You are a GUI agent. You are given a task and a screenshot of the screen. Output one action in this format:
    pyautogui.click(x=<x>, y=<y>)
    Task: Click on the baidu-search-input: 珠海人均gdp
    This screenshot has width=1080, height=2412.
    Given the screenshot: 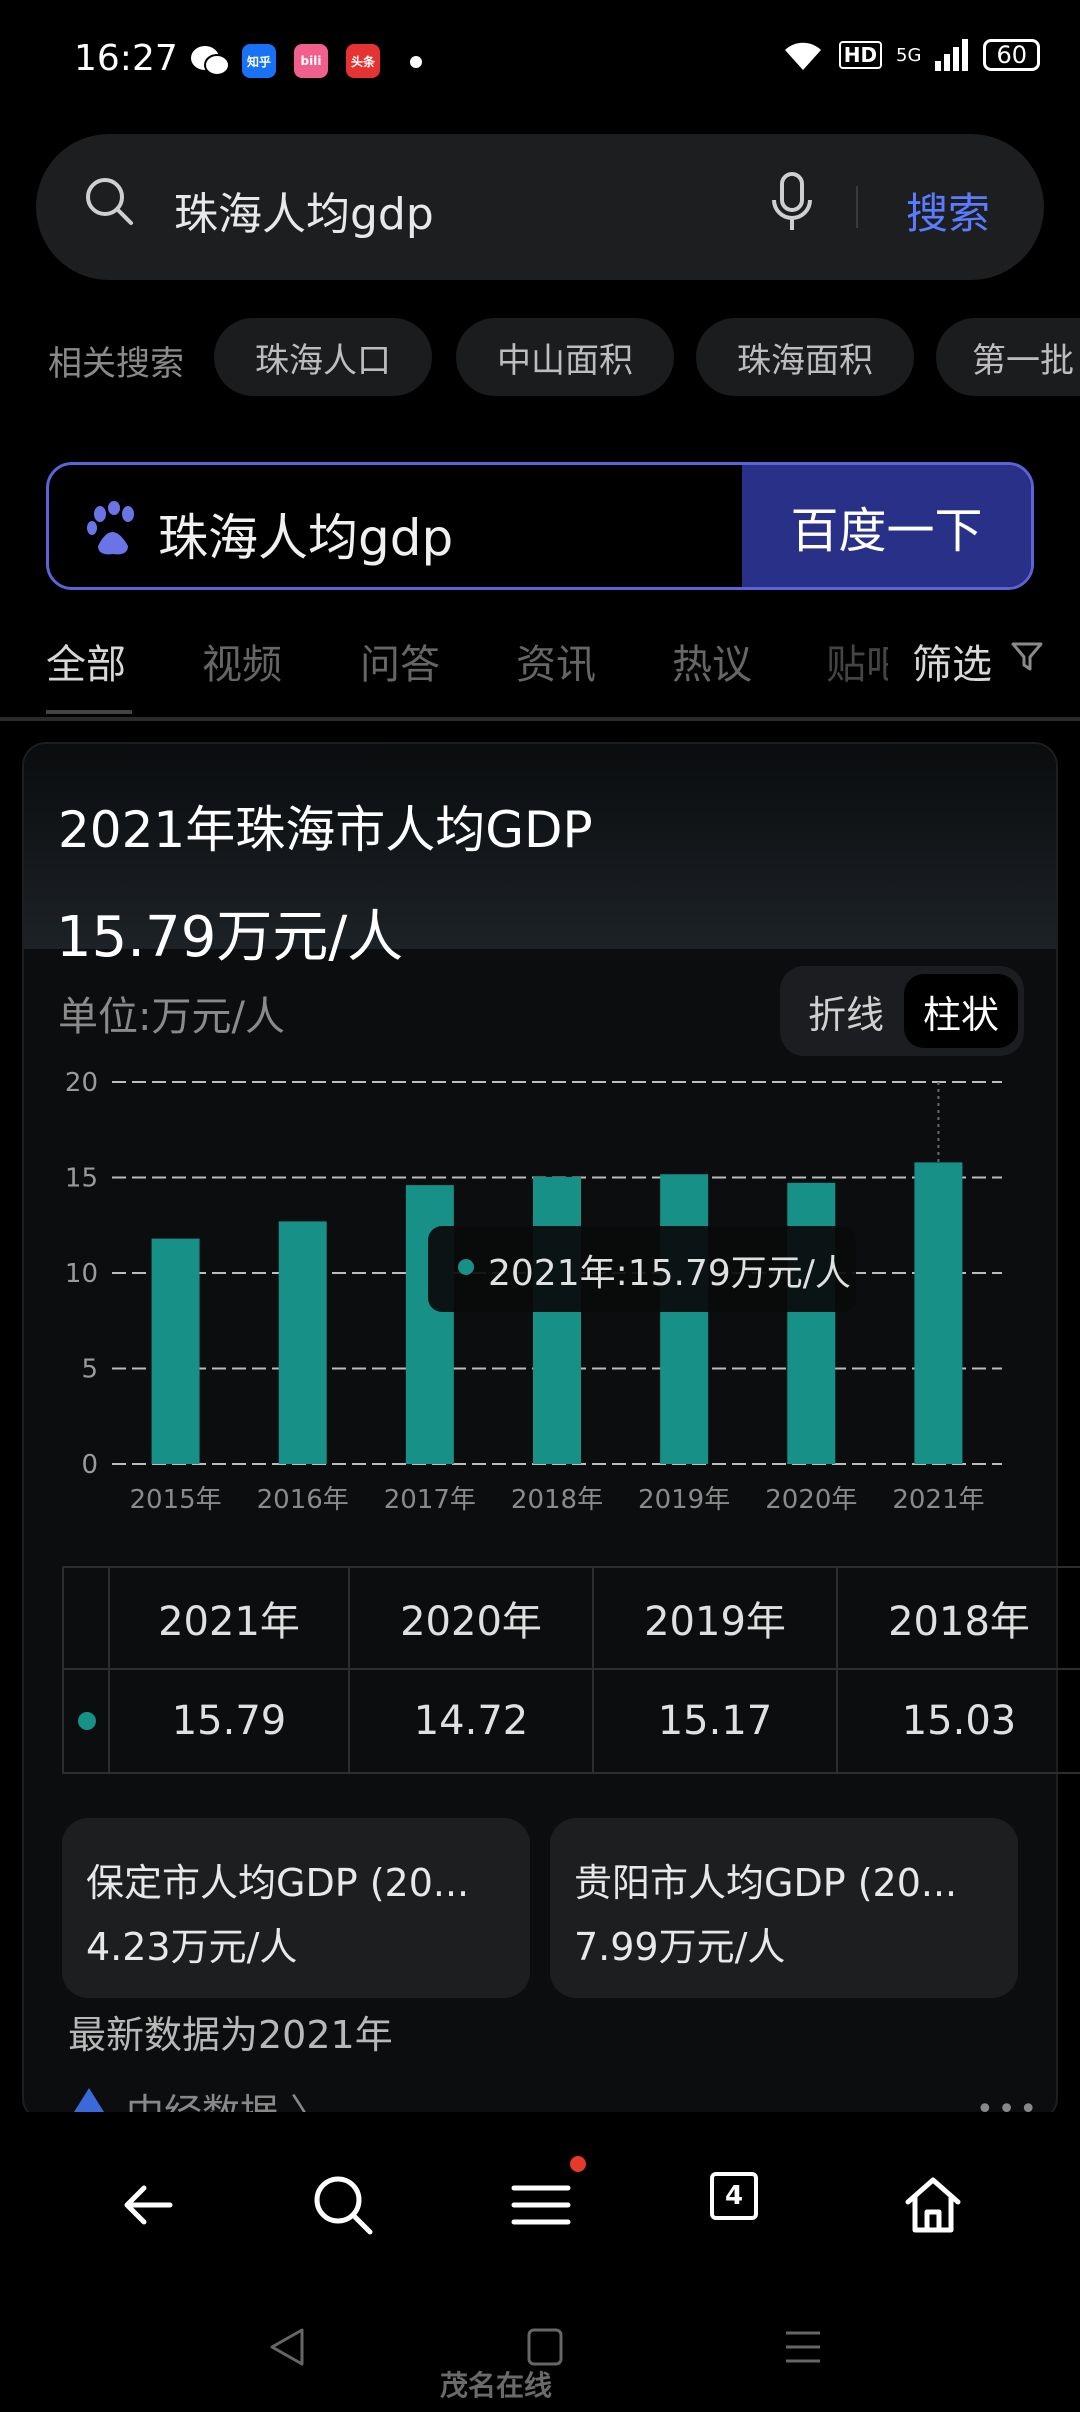 What is the action you would take?
    pyautogui.click(x=306, y=538)
    